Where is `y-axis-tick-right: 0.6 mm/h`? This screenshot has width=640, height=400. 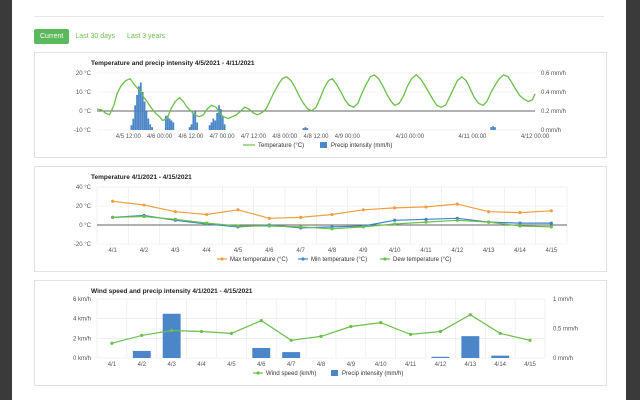 y-axis-tick-right: 0.6 mm/h is located at coordinates (553, 74).